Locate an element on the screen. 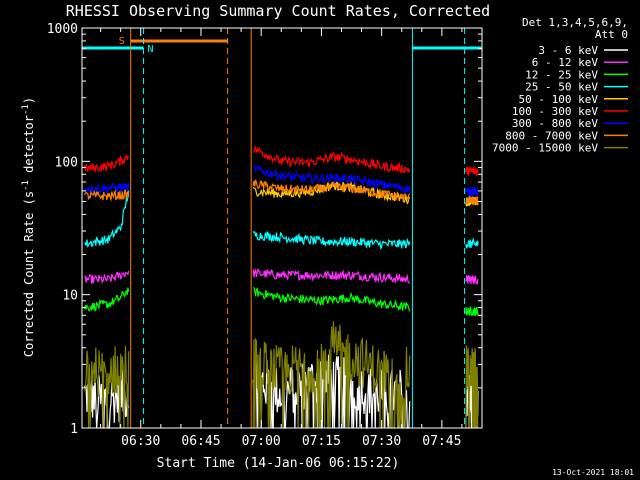 The image size is (640, 480). y-tick-label: 1 is located at coordinates (74, 429).